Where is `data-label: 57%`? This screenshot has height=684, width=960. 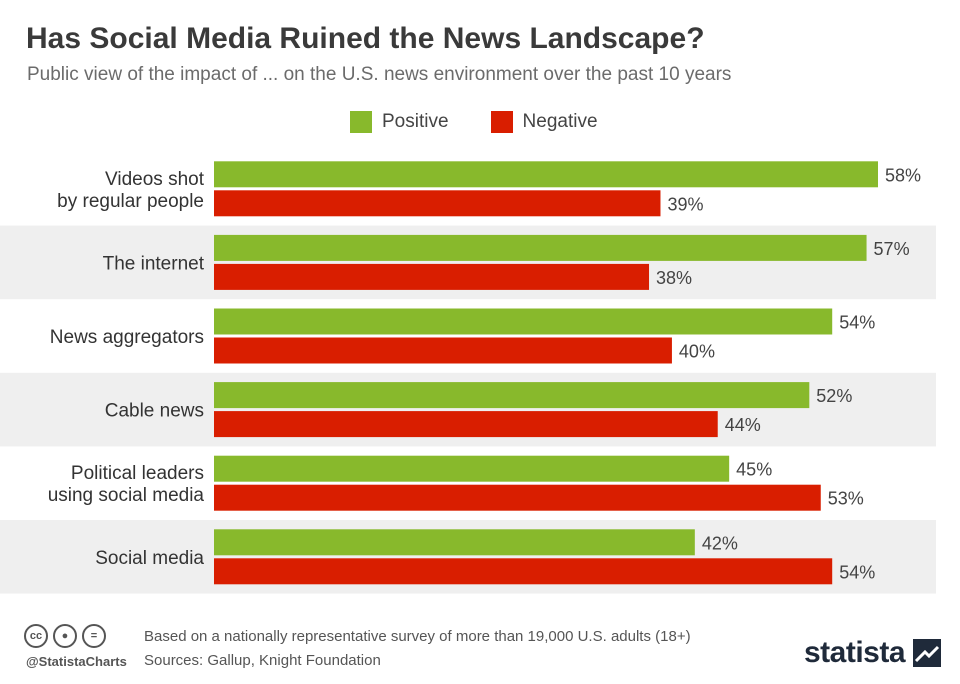
data-label: 57% is located at coordinates (892, 249).